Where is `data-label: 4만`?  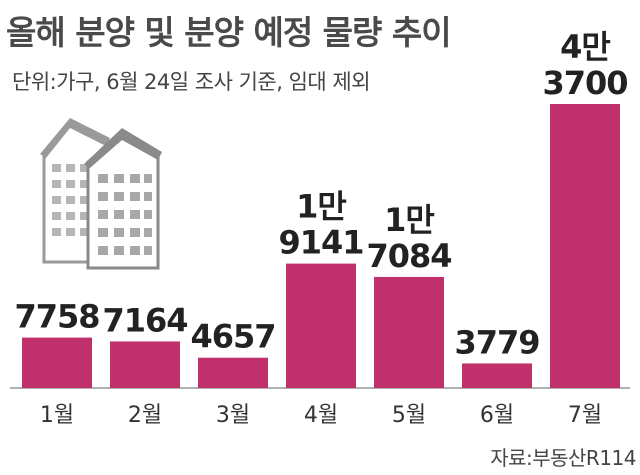 data-label: 4만 is located at coordinates (585, 47).